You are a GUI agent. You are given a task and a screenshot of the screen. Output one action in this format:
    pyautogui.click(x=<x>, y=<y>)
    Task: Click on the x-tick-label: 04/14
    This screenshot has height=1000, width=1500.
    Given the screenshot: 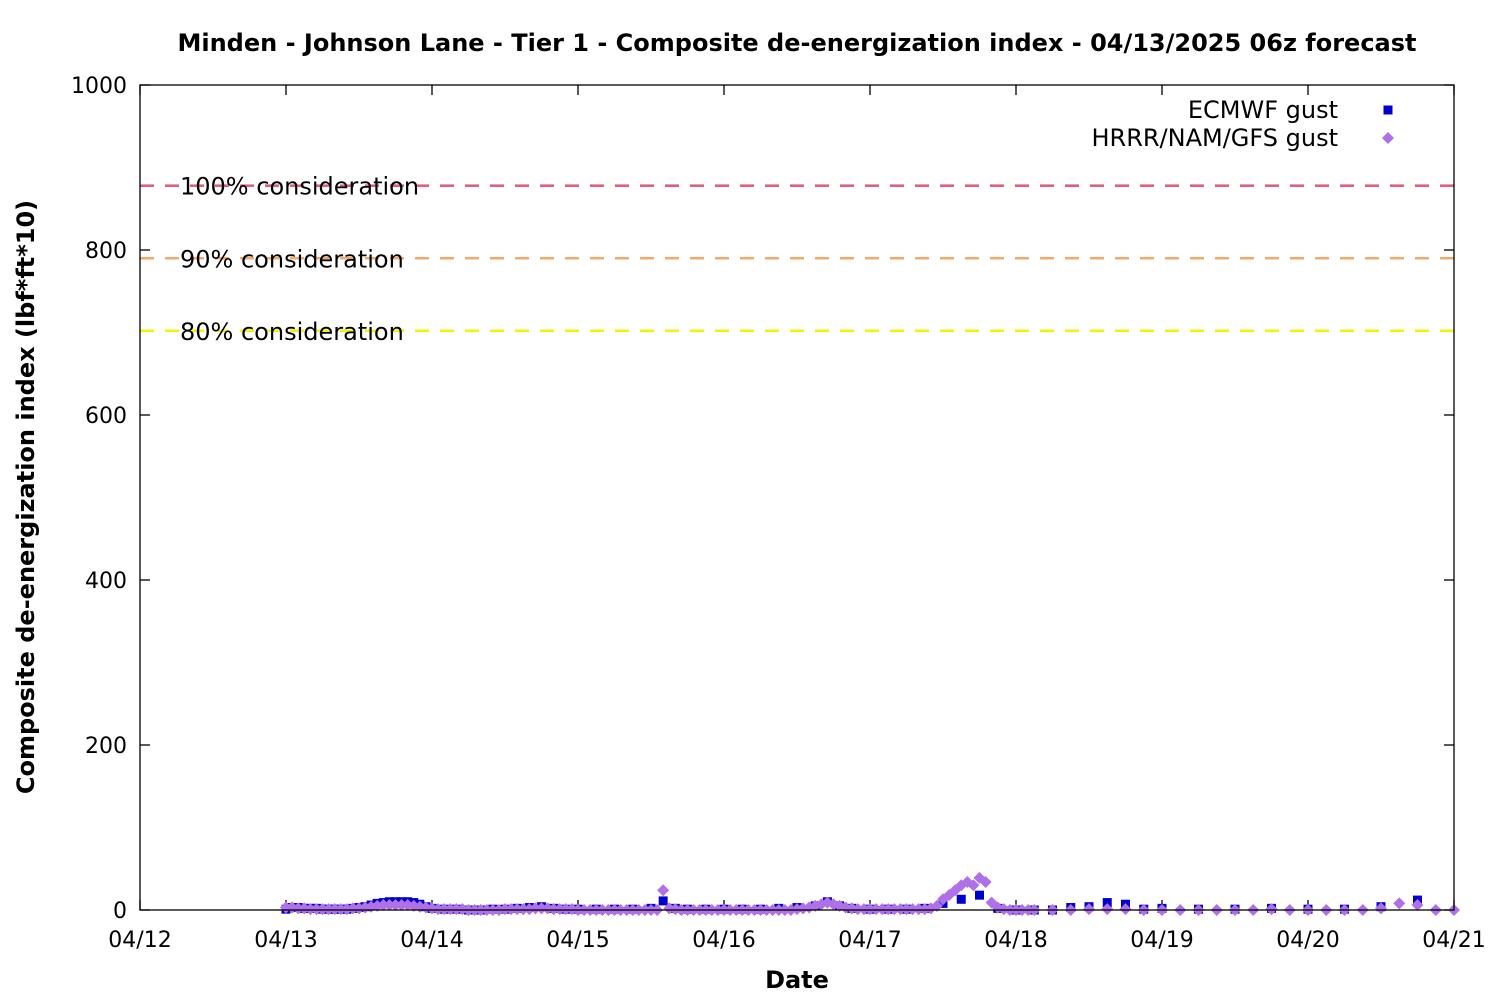 What is the action you would take?
    pyautogui.click(x=431, y=940)
    